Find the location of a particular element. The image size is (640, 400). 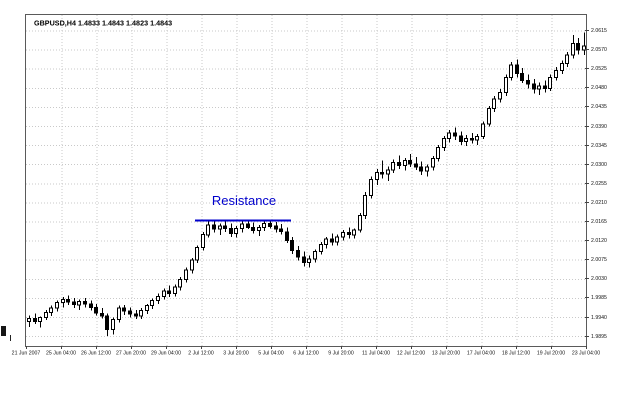

date-axis-label: 6 Jul 12:00 is located at coordinates (306, 353).